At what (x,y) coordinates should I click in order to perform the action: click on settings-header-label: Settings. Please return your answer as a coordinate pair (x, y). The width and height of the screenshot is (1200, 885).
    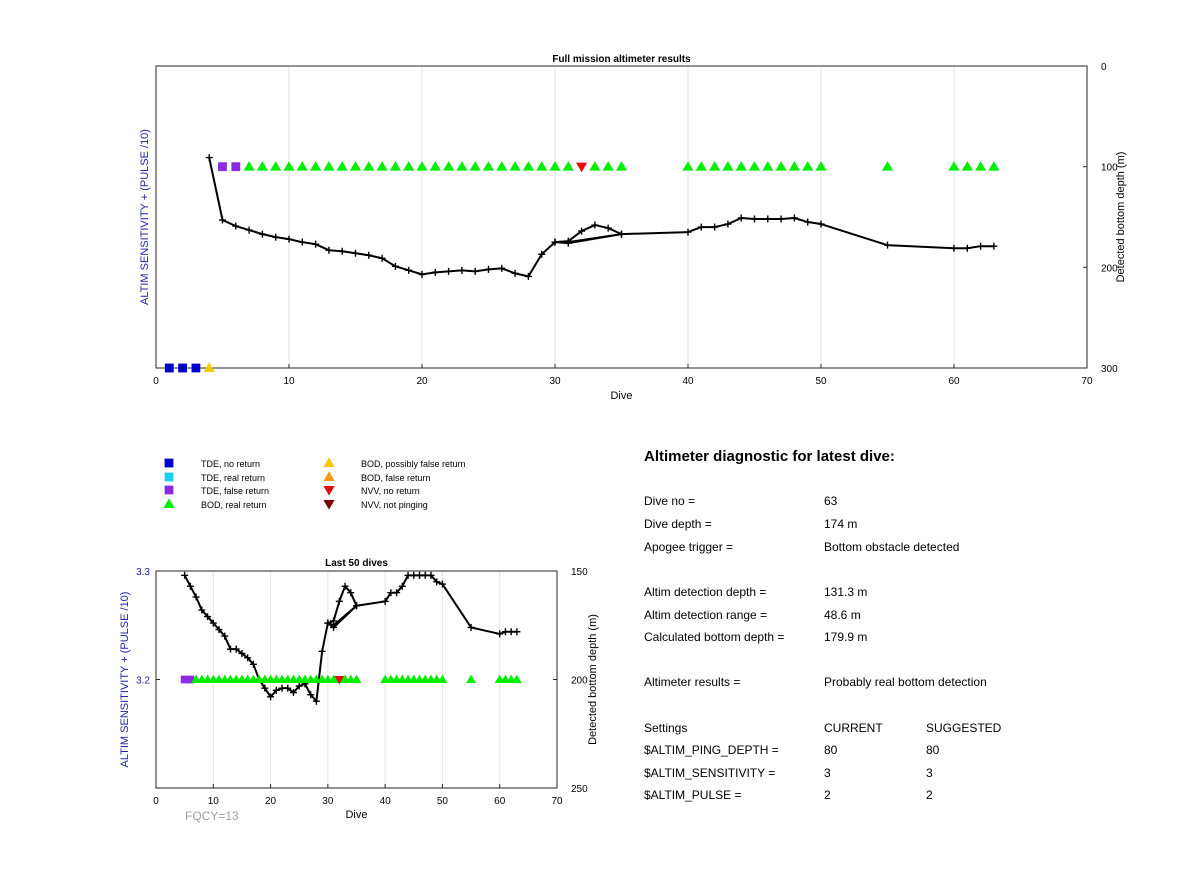
    Looking at the image, I should click on (666, 728).